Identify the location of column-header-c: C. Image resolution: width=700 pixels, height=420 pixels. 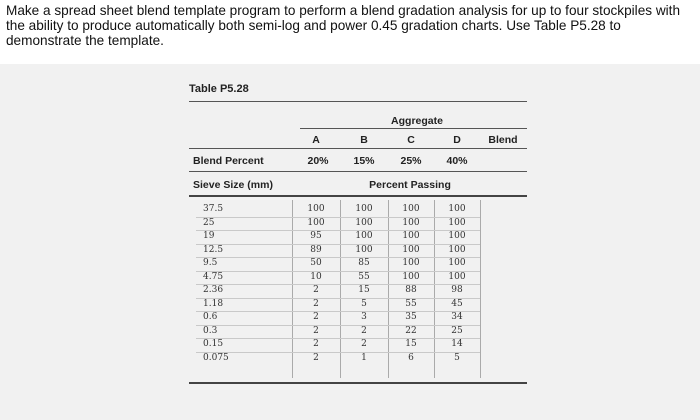
(411, 140).